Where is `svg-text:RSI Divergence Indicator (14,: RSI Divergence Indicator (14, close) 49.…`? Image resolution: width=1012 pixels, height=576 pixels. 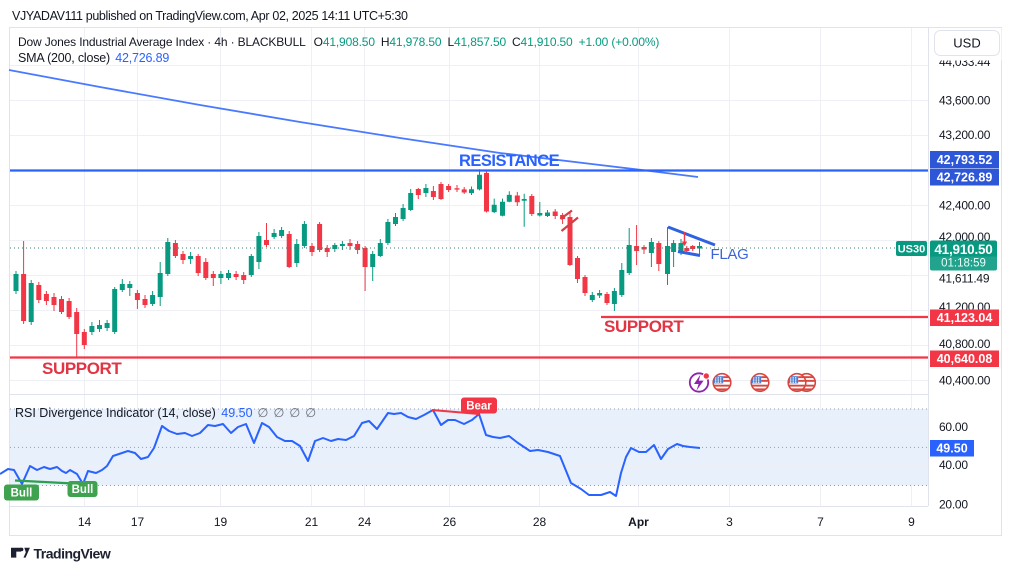
svg-text:RSI Divergence Indicator (14,: RSI Divergence Indicator (14, close) 49.… is located at coordinates (165, 413).